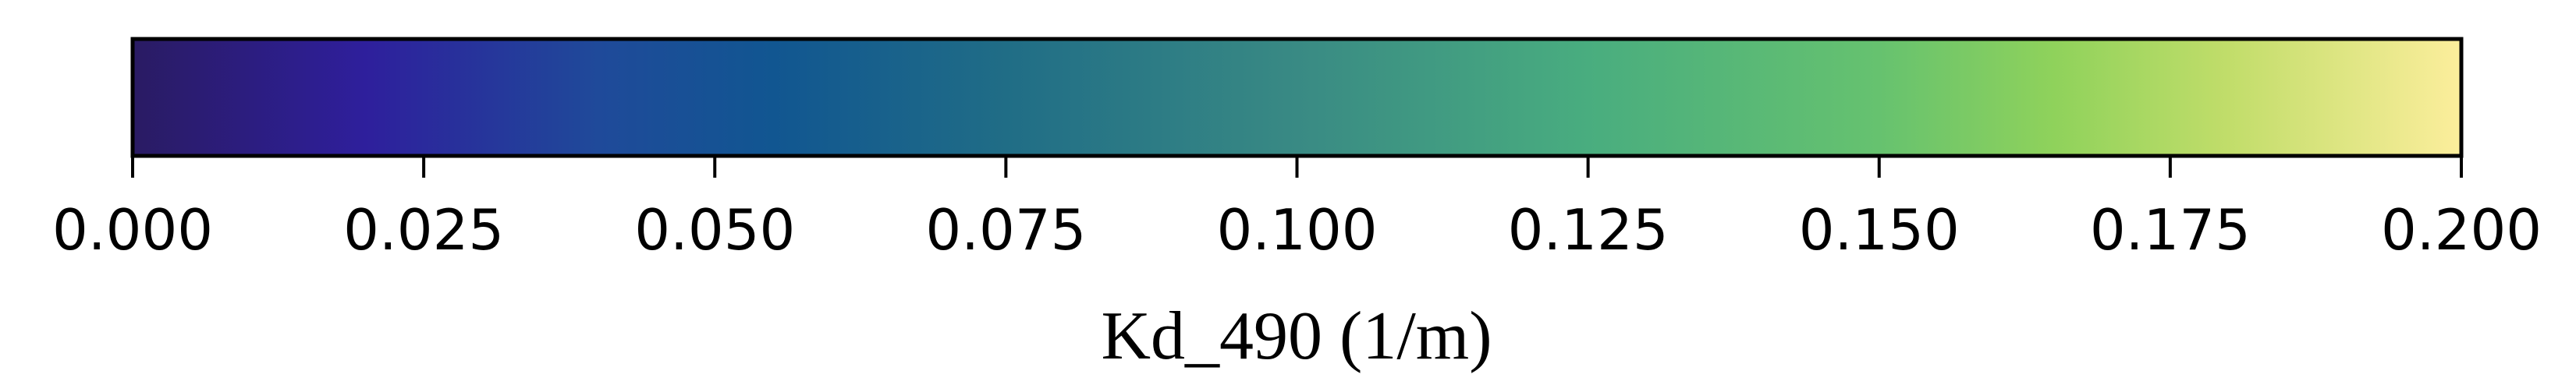 The height and width of the screenshot is (385, 2576). I want to click on x-tick-label: 0.050, so click(714, 230).